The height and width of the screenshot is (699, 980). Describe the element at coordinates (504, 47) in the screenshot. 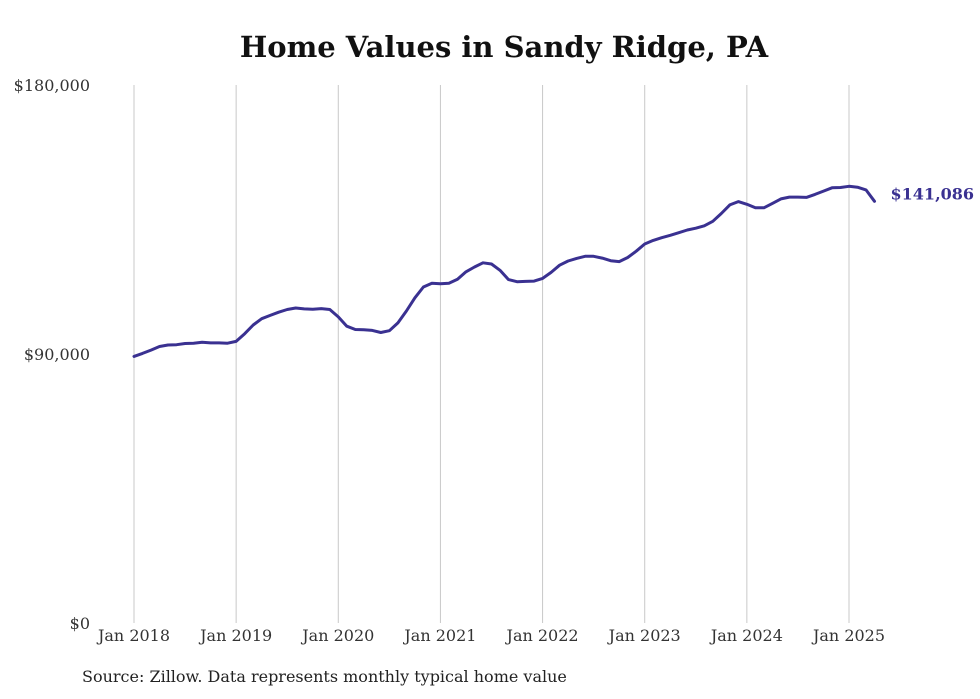

I see `chart-title: Home Values in Sandy Ridge, PA` at that location.